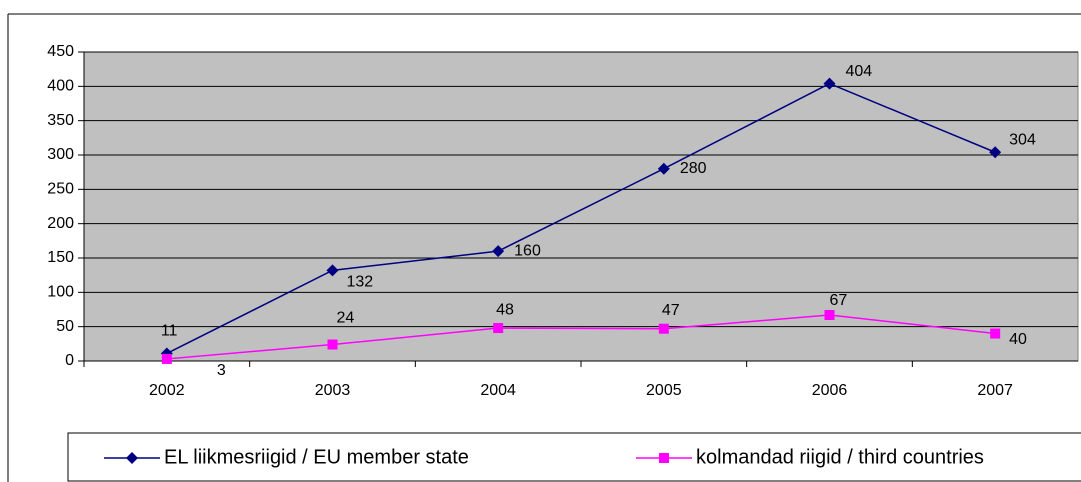 This screenshot has width=1081, height=482. What do you see at coordinates (505, 309) in the screenshot?
I see `data-label: 48` at bounding box center [505, 309].